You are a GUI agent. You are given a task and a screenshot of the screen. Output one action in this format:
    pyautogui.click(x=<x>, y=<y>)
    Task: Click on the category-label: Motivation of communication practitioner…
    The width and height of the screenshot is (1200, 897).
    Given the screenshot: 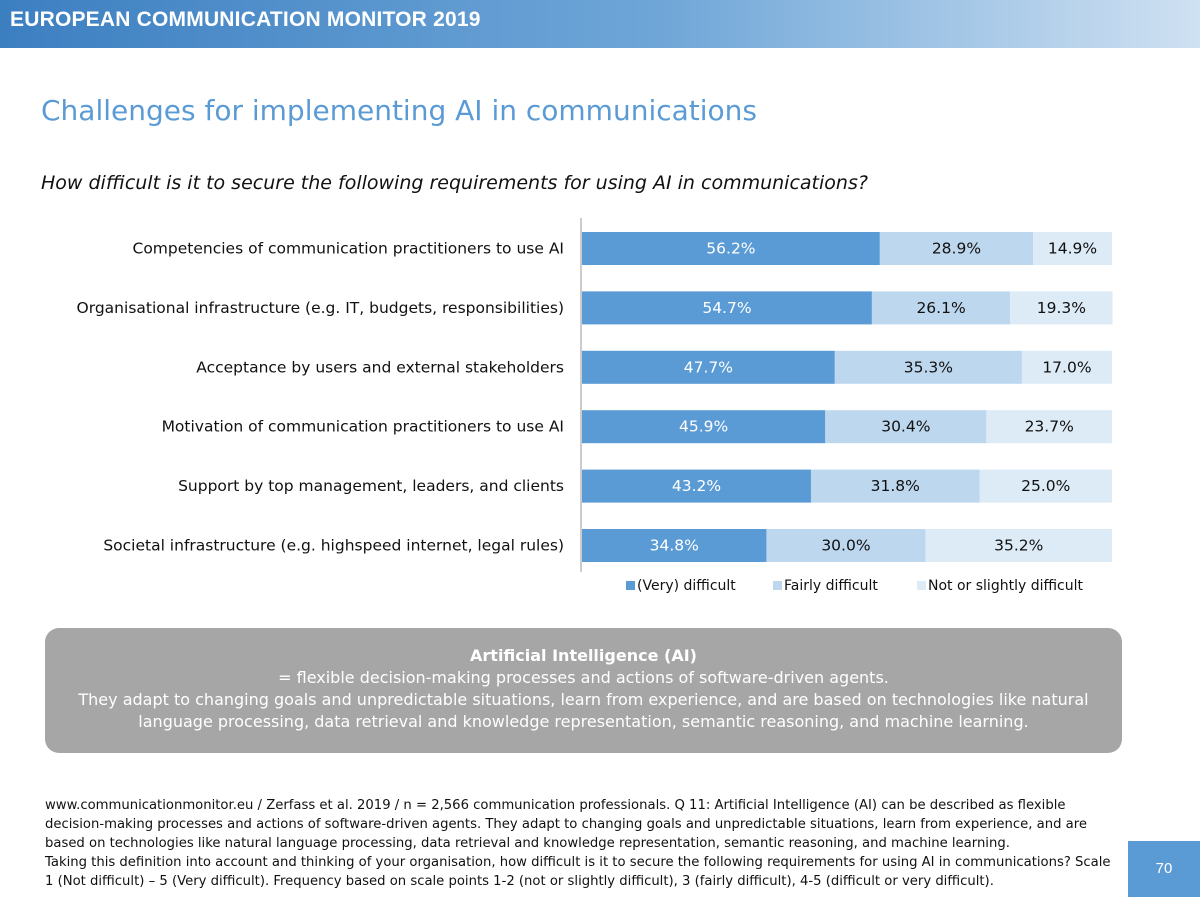 What is the action you would take?
    pyautogui.click(x=363, y=427)
    